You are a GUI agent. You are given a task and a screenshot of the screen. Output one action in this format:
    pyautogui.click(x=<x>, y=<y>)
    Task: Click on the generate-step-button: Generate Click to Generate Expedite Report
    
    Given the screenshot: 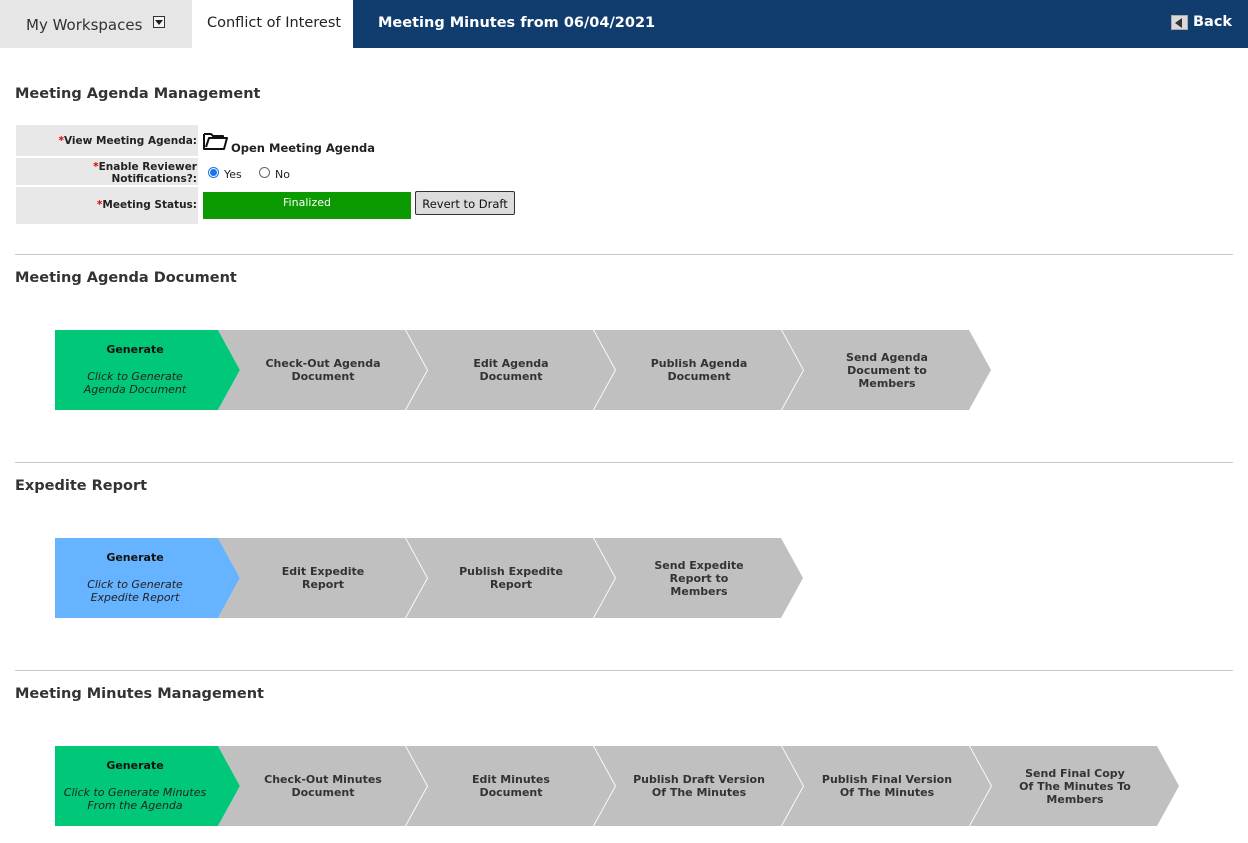 What is the action you would take?
    pyautogui.click(x=150, y=578)
    